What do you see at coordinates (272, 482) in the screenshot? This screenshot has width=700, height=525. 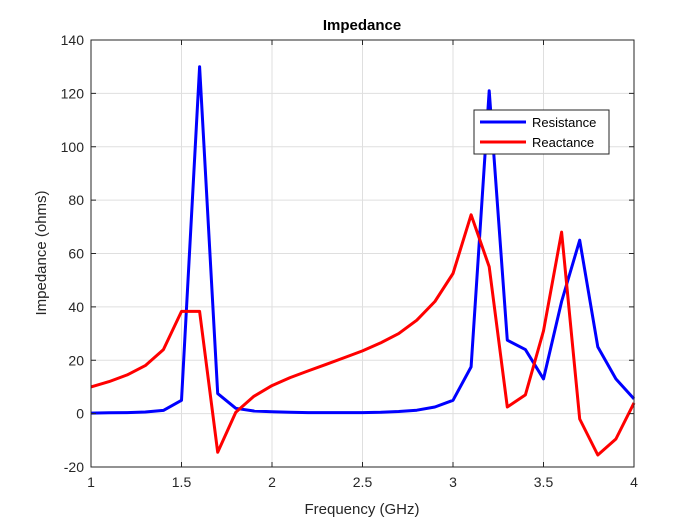 I see `x-tick-label: 2` at bounding box center [272, 482].